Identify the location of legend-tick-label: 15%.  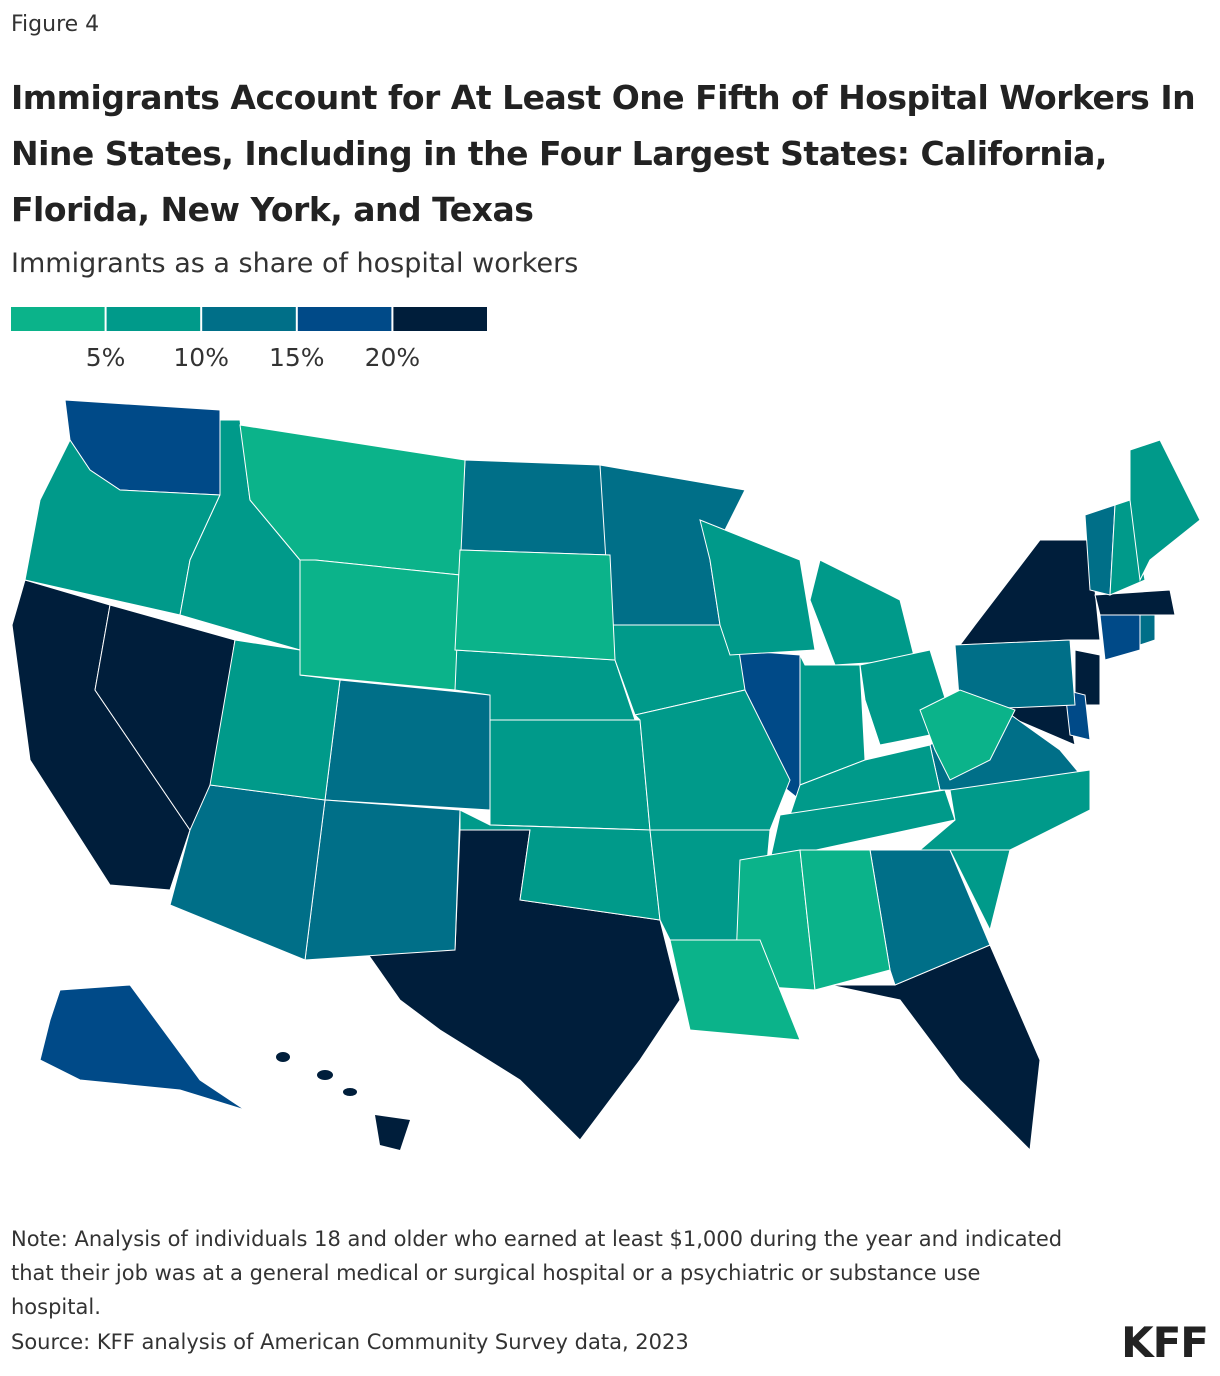
(297, 357).